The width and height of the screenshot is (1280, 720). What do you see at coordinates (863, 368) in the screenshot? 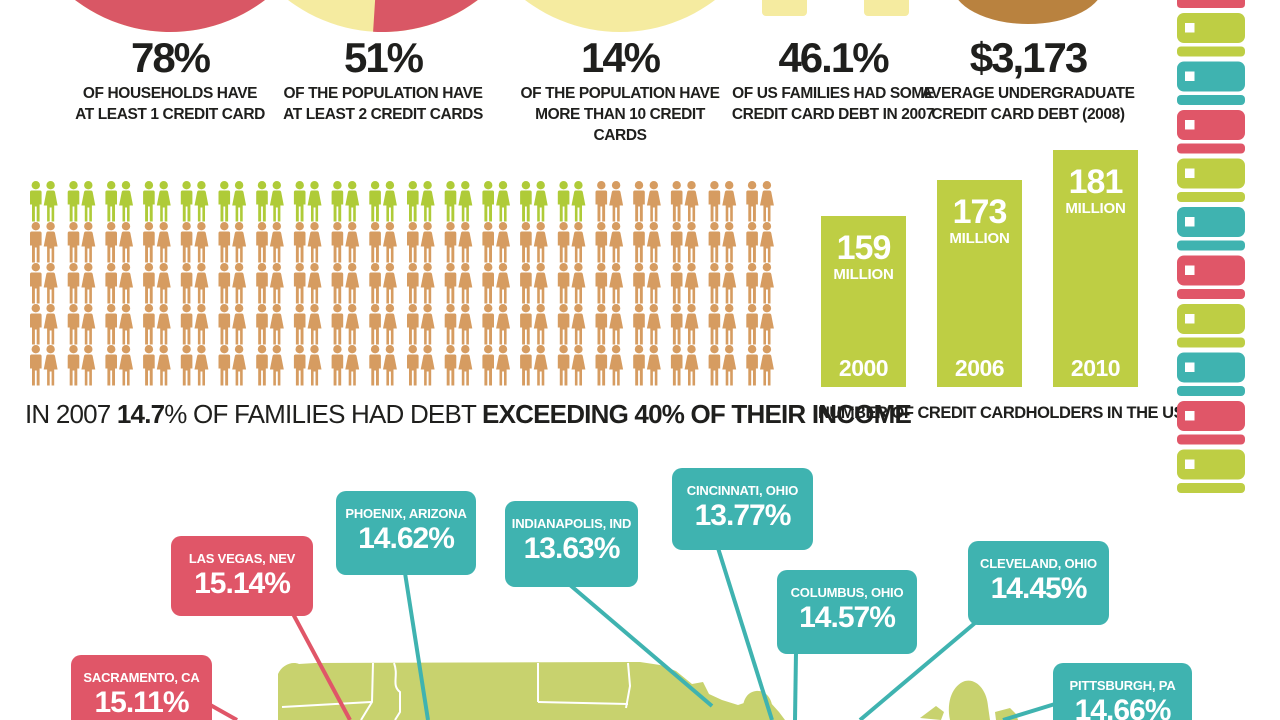
I see `bar-year-label: 2000` at bounding box center [863, 368].